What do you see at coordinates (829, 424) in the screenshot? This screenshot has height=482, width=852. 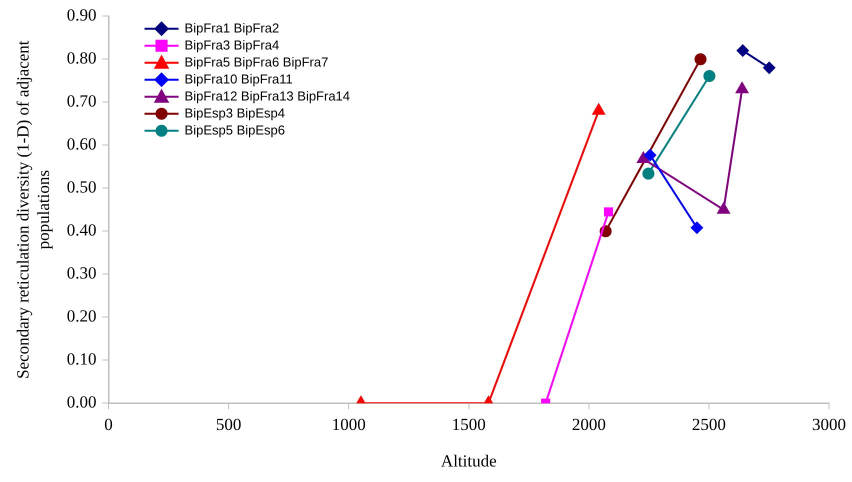 I see `x-tick-label: 3000` at bounding box center [829, 424].